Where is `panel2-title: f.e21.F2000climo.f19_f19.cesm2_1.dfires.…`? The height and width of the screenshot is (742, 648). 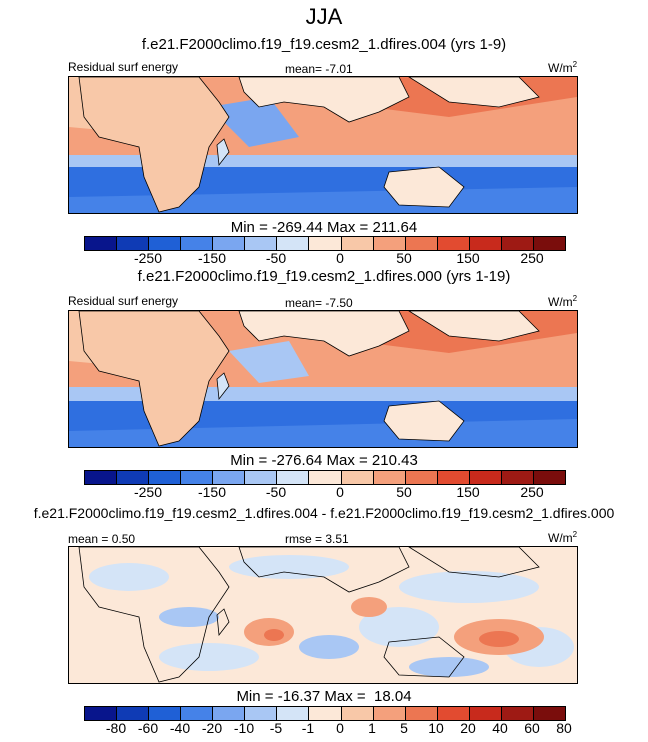
panel2-title: f.e21.F2000climo.f19_f19.cesm2_1.dfires.… is located at coordinates (324, 276).